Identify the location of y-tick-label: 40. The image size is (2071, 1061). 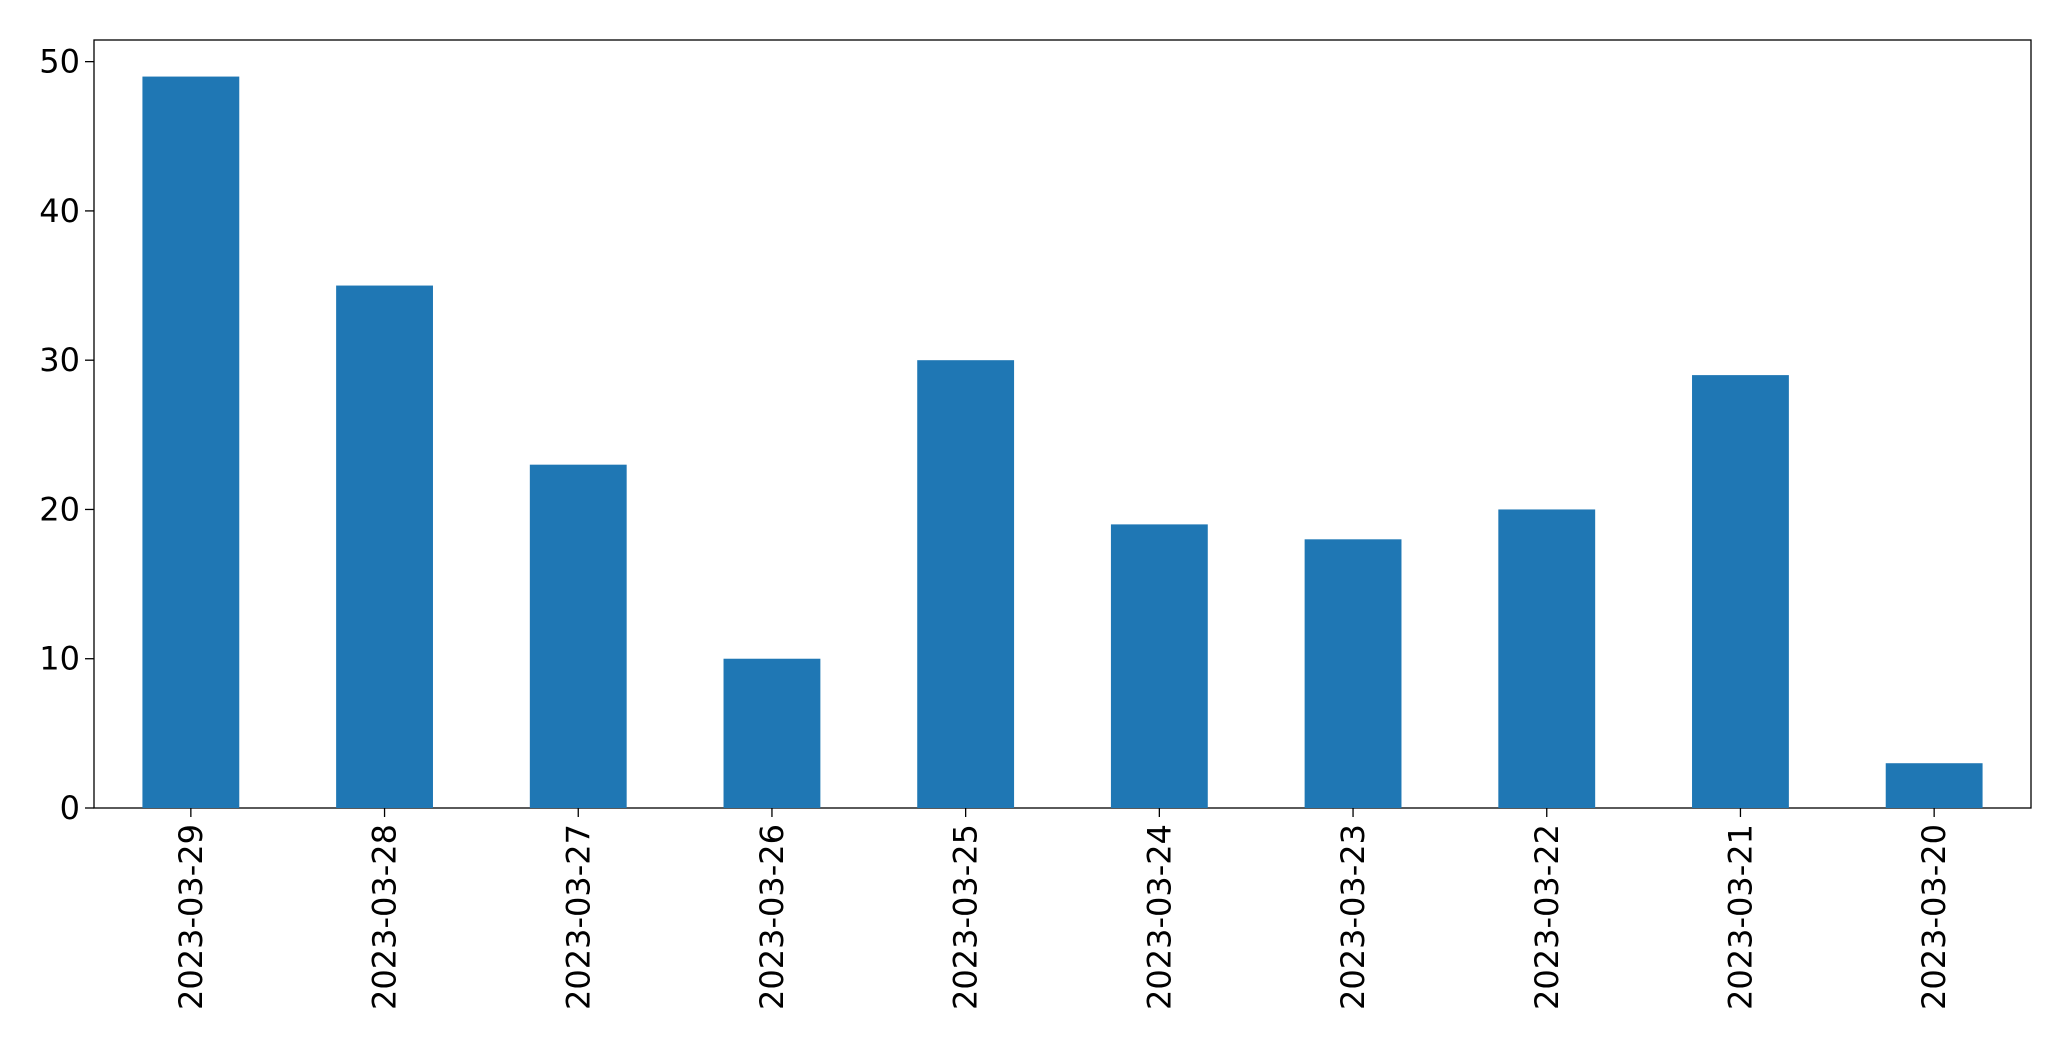
(59, 211).